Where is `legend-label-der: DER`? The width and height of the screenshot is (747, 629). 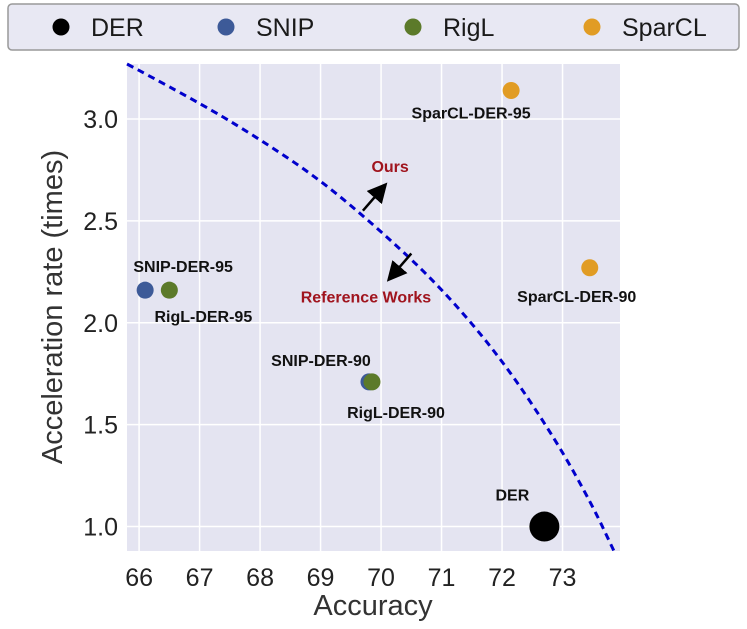
legend-label-der: DER is located at coordinates (117, 28).